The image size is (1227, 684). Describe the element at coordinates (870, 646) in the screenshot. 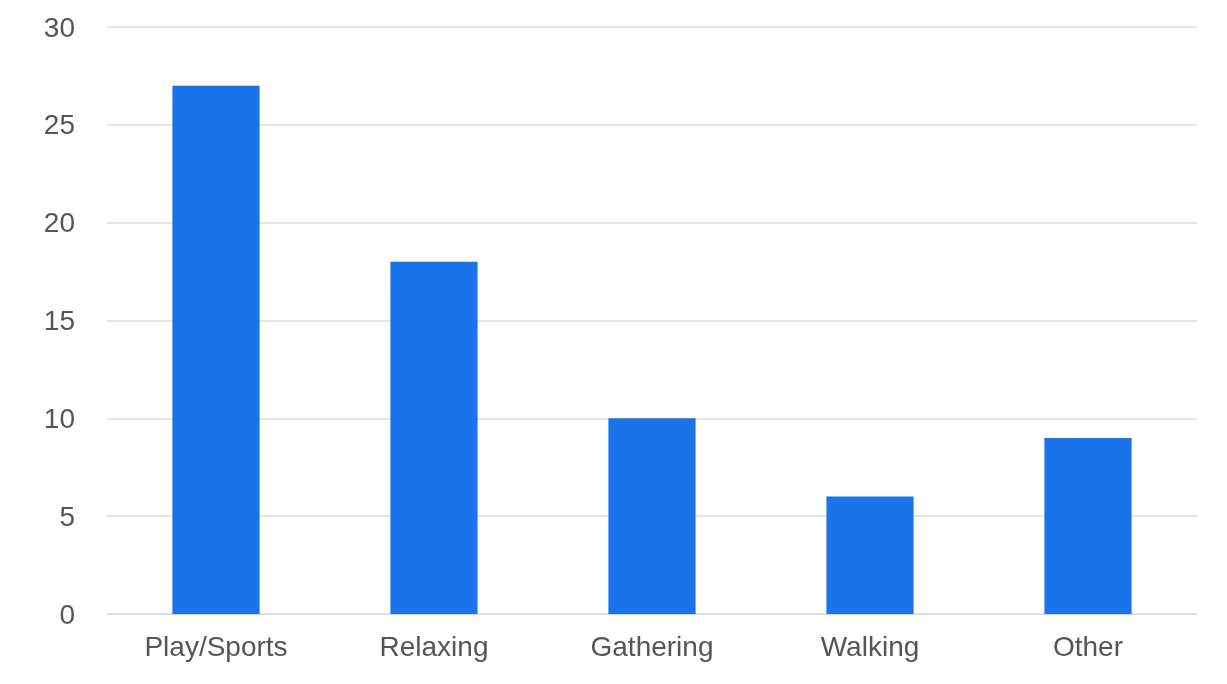

I see `x-tick-label: Walking` at that location.